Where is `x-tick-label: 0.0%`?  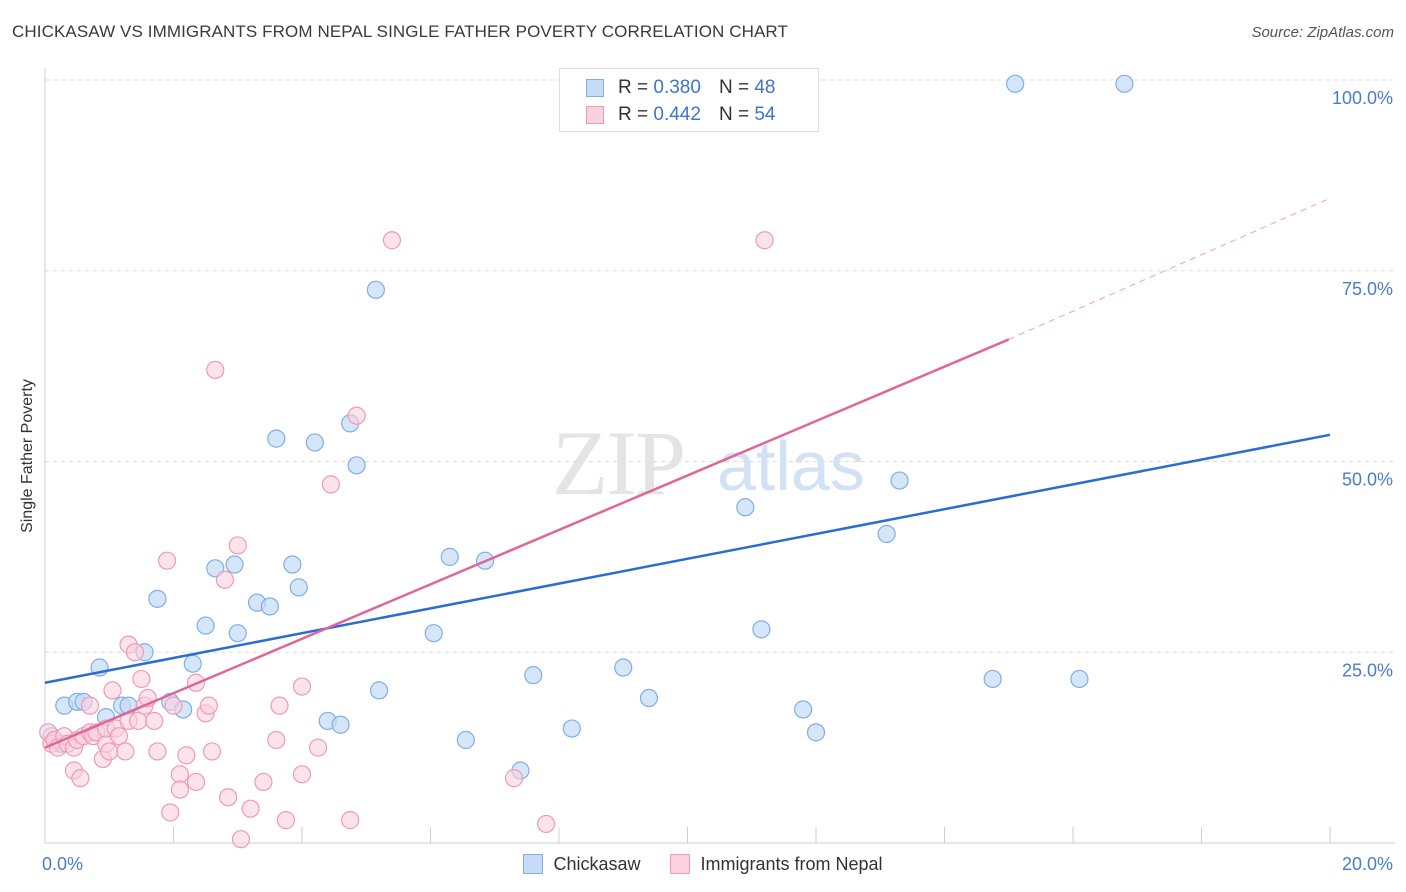 x-tick-label: 0.0% is located at coordinates (62, 864).